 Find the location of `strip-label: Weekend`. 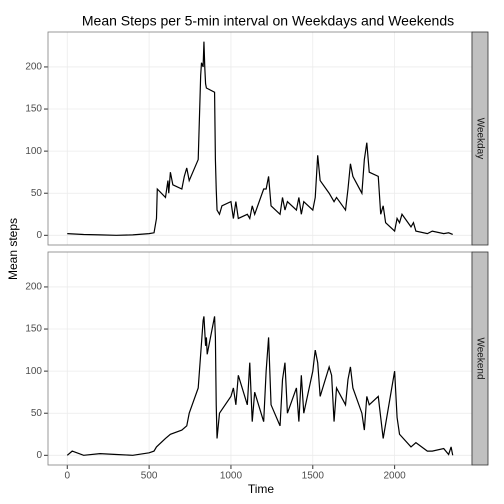

strip-label: Weekend is located at coordinates (479, 358).